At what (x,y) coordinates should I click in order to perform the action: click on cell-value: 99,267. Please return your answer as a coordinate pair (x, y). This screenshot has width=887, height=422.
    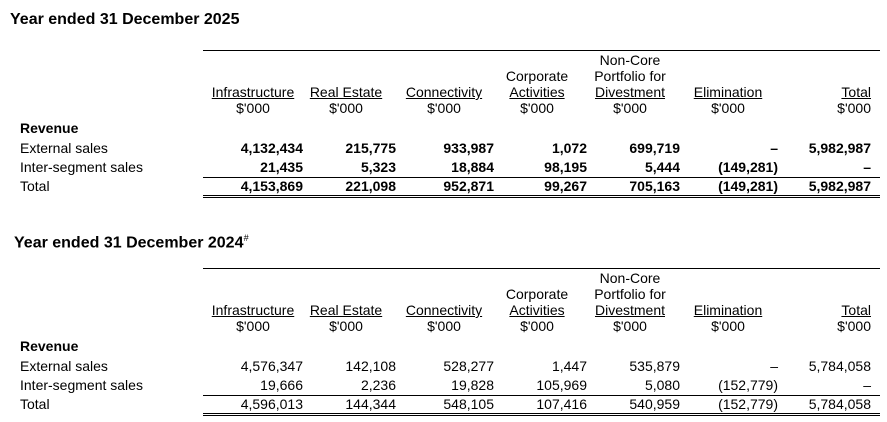
    Looking at the image, I should click on (565, 186).